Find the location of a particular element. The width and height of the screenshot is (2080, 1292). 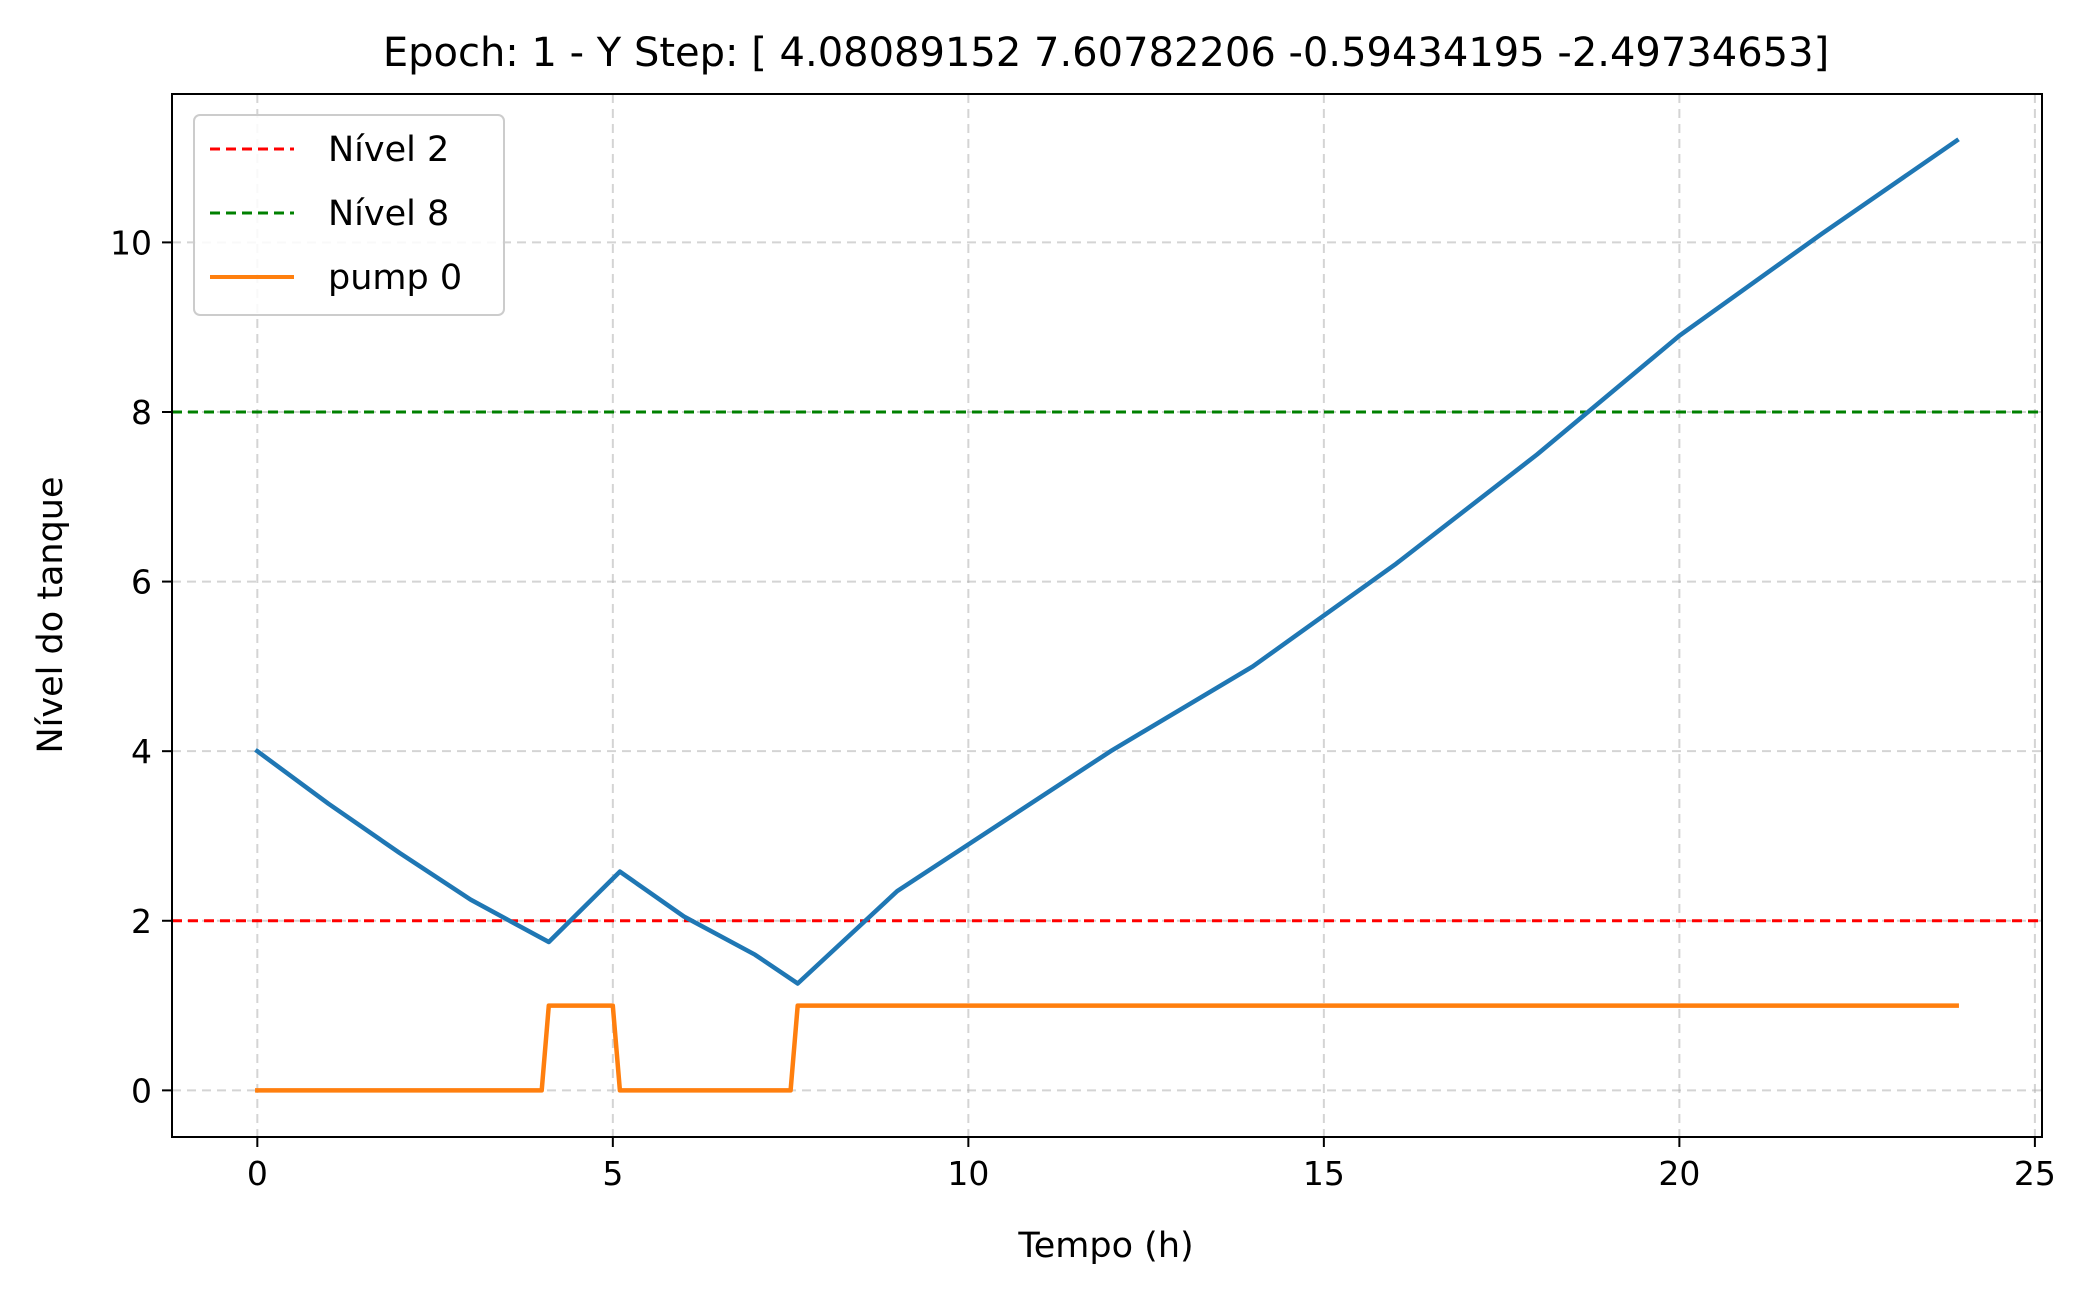

x-tick-label-3: 15 is located at coordinates (1324, 1173).